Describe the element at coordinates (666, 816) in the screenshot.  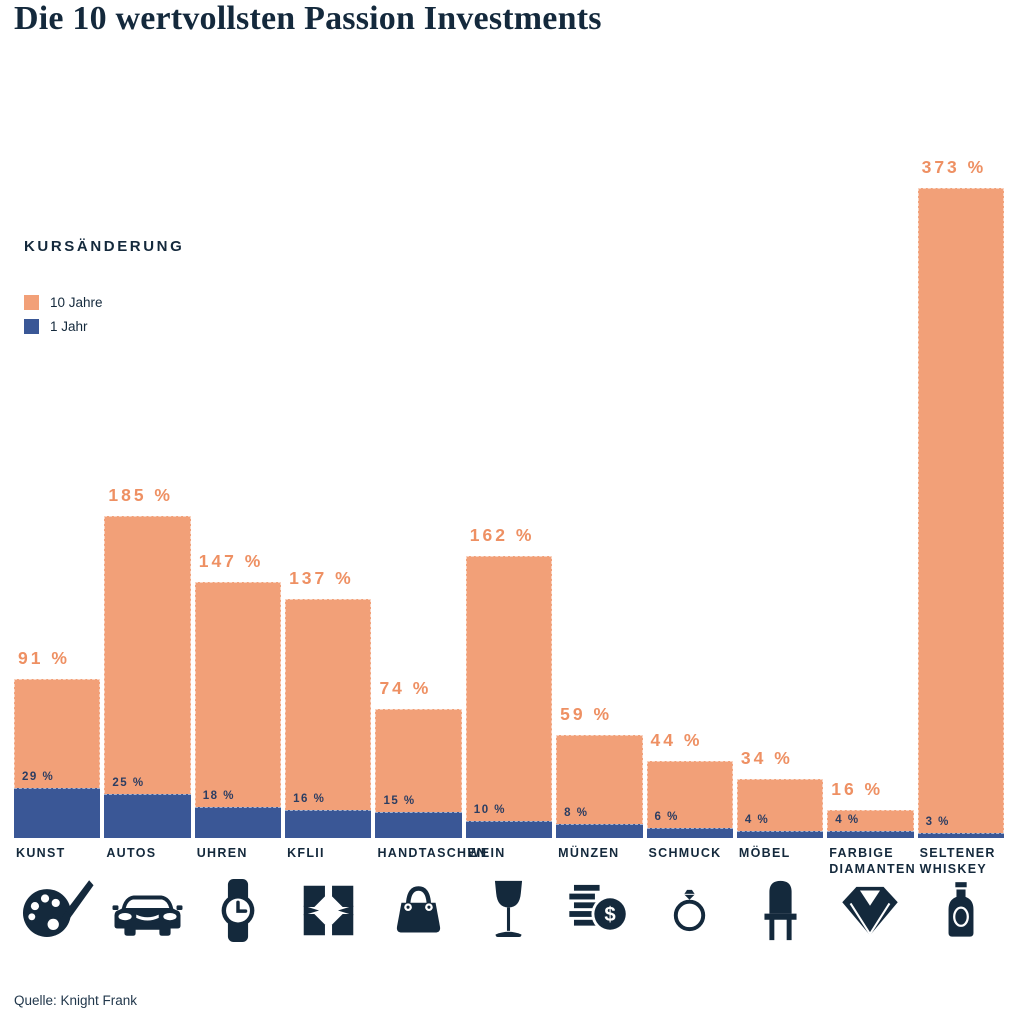
I see `one-year-value-label: 6 %` at that location.